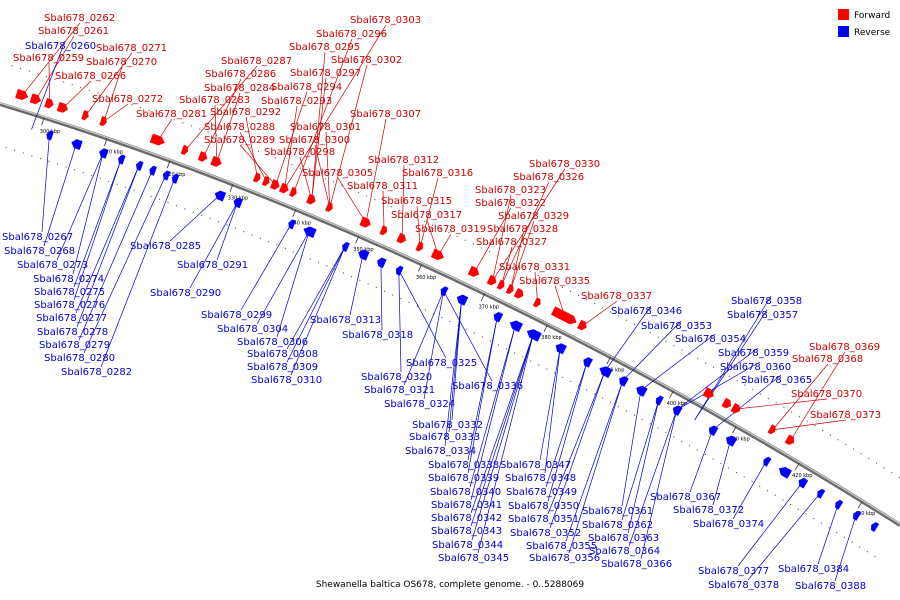 Image resolution: width=900 pixels, height=600 pixels. Describe the element at coordinates (617, 511) in the screenshot. I see `reverse-gene-label: Sbal678_0361` at that location.